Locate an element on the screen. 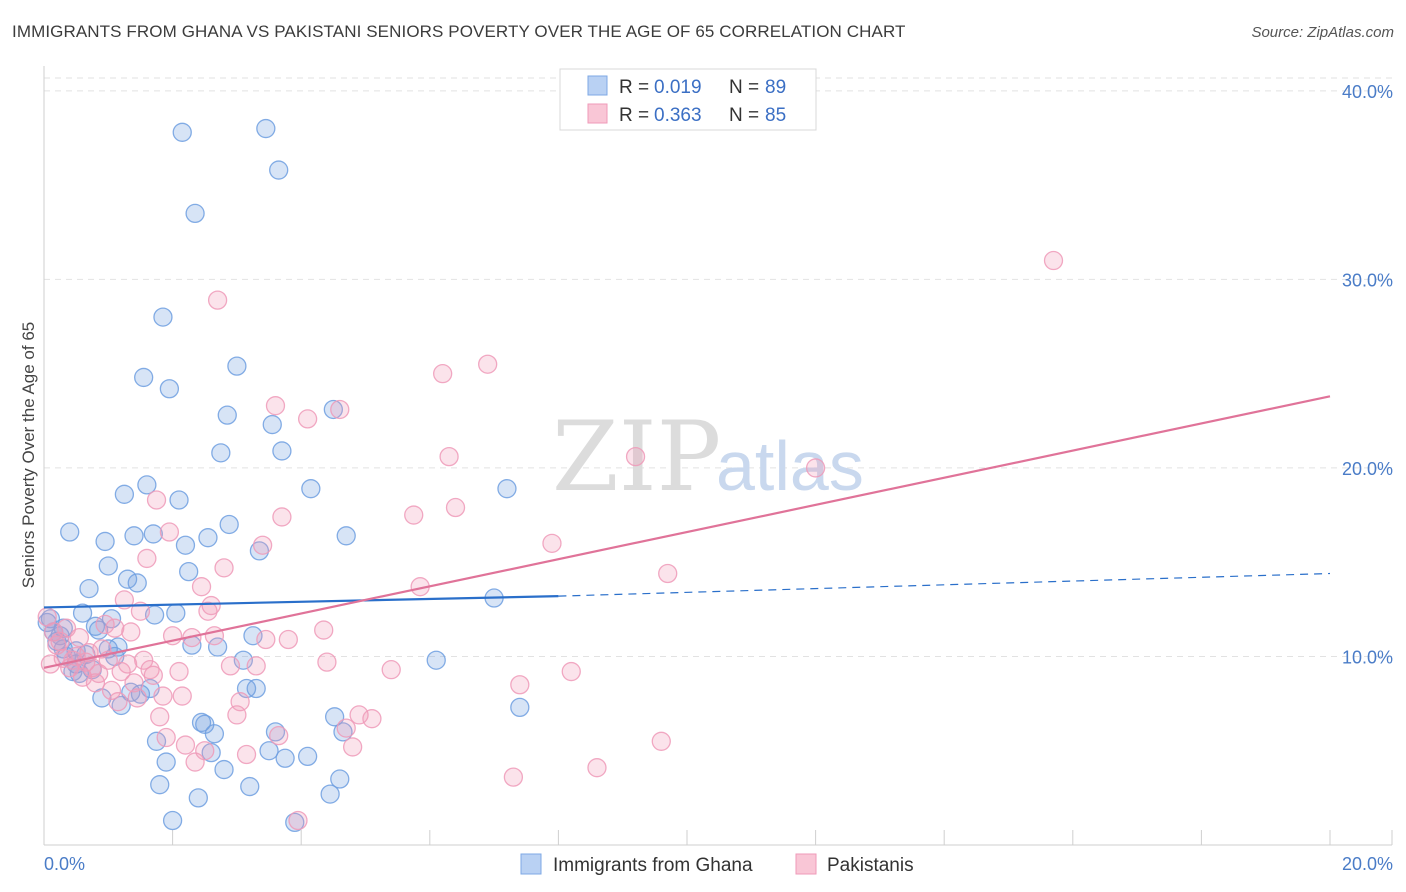  watermark-zip: ZIP is located at coordinates (636, 457).